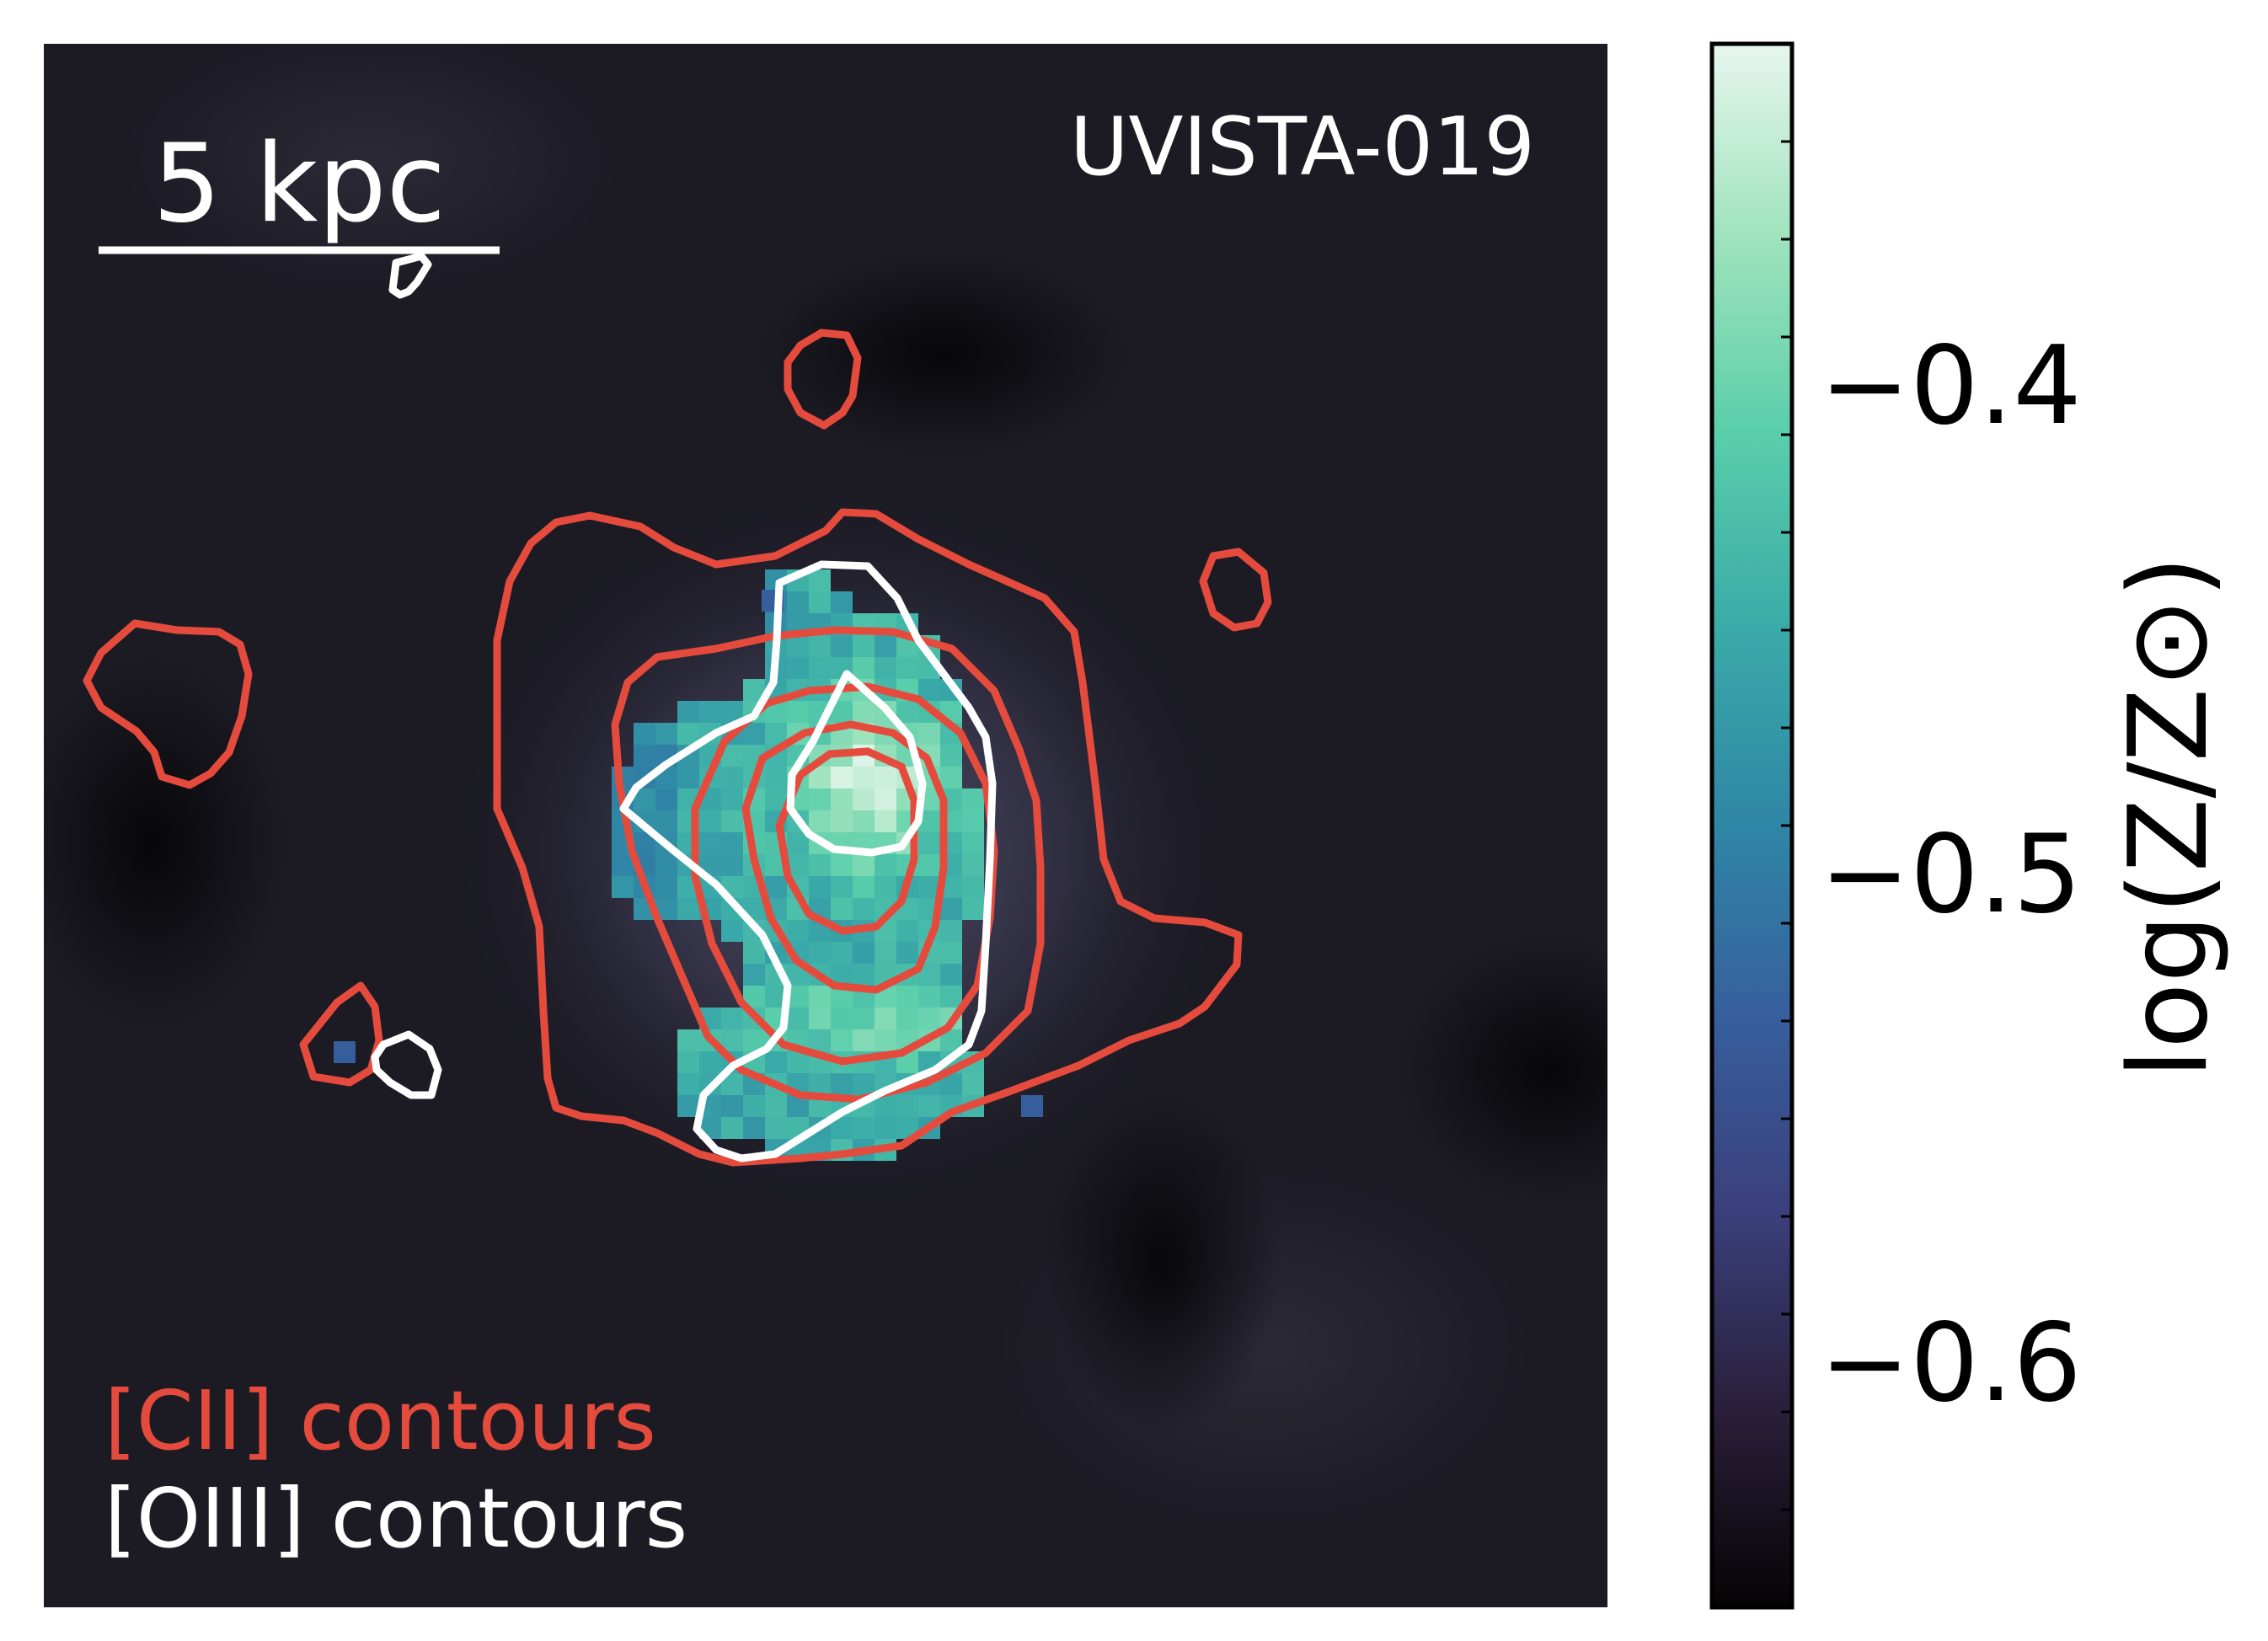  What do you see at coordinates (299, 184) in the screenshot?
I see `scale-bar-label: 5 kpc` at bounding box center [299, 184].